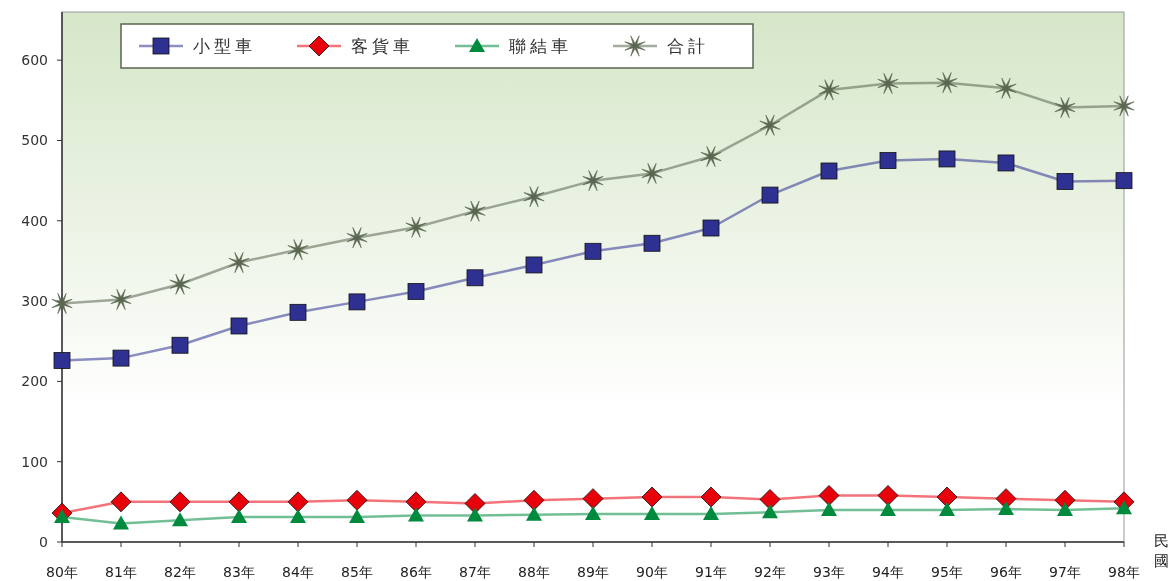 This screenshot has width=1173, height=581. Describe the element at coordinates (357, 572) in the screenshot. I see `x-tick-label: 85年` at that location.